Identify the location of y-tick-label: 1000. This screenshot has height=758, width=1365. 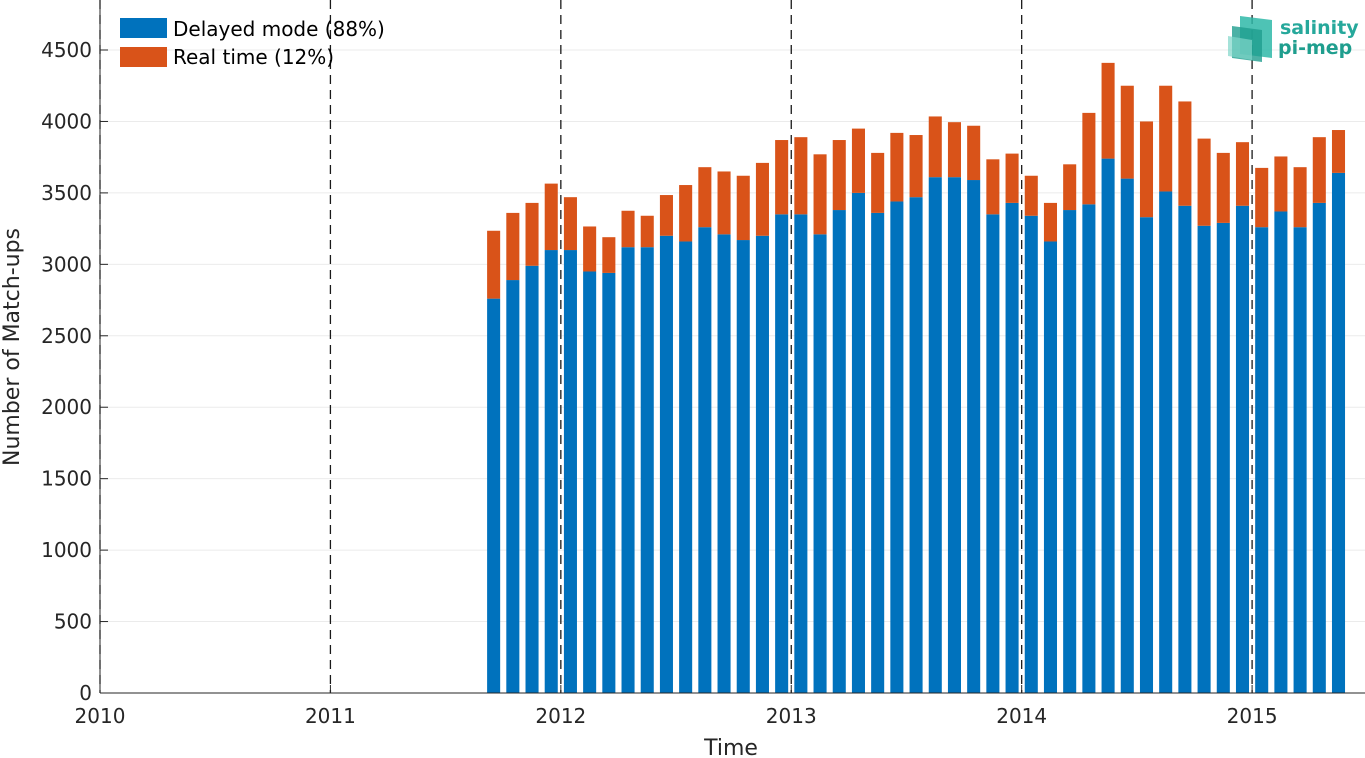
(66, 550).